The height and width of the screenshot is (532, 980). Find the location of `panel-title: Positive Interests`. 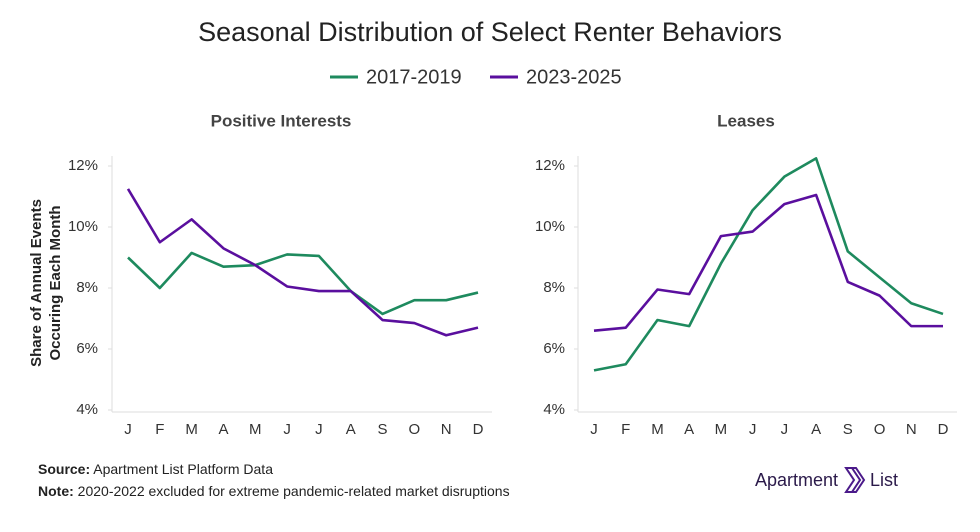

panel-title: Positive Interests is located at coordinates (281, 120).